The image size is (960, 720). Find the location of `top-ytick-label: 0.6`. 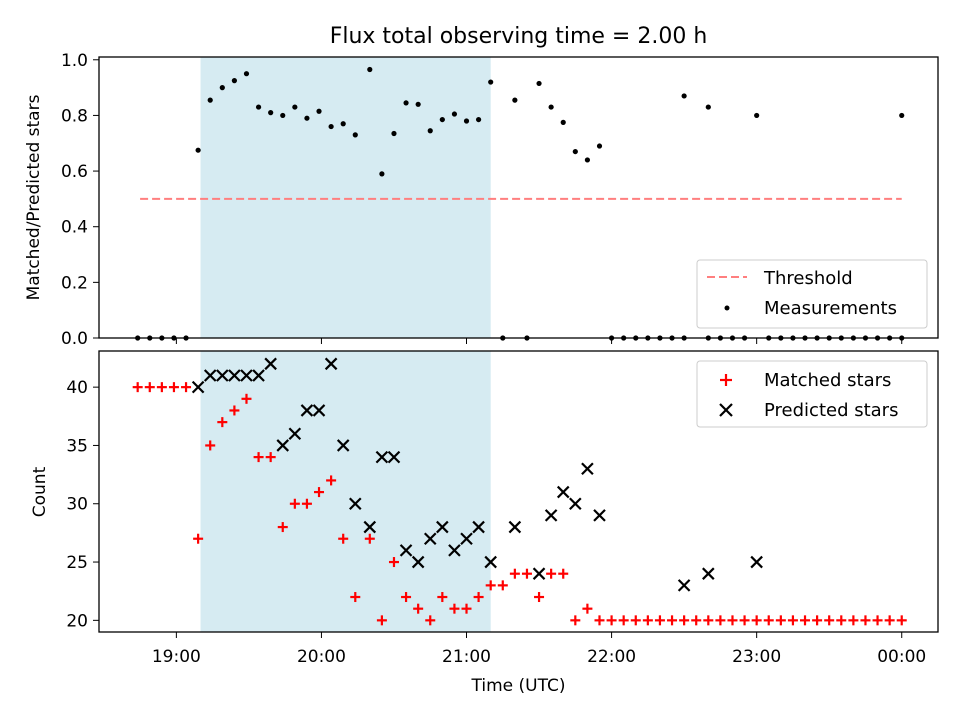

top-ytick-label: 0.6 is located at coordinates (74, 172).